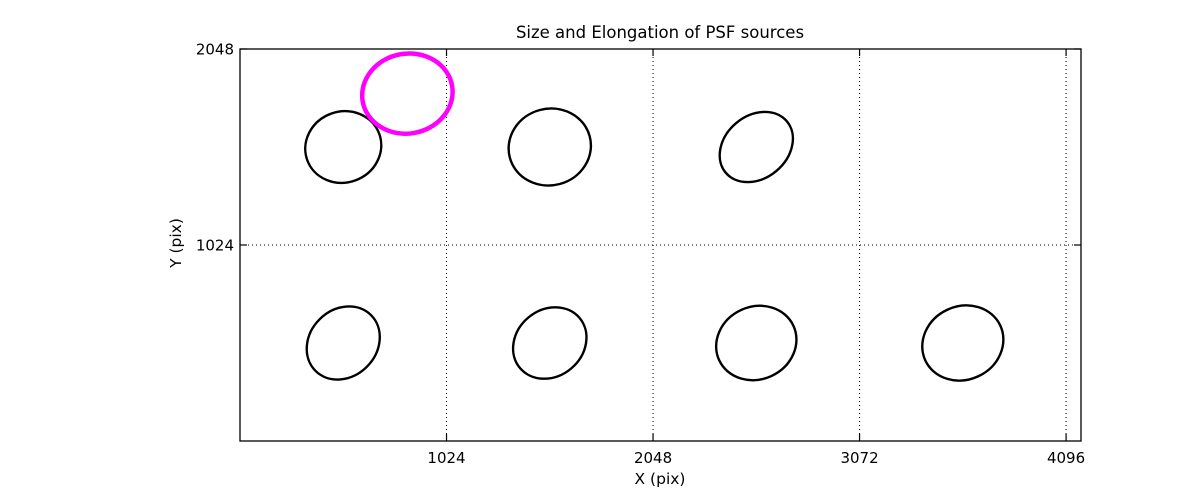  What do you see at coordinates (660, 32) in the screenshot?
I see `chart-title: Size and Elongation of PSF sources` at bounding box center [660, 32].